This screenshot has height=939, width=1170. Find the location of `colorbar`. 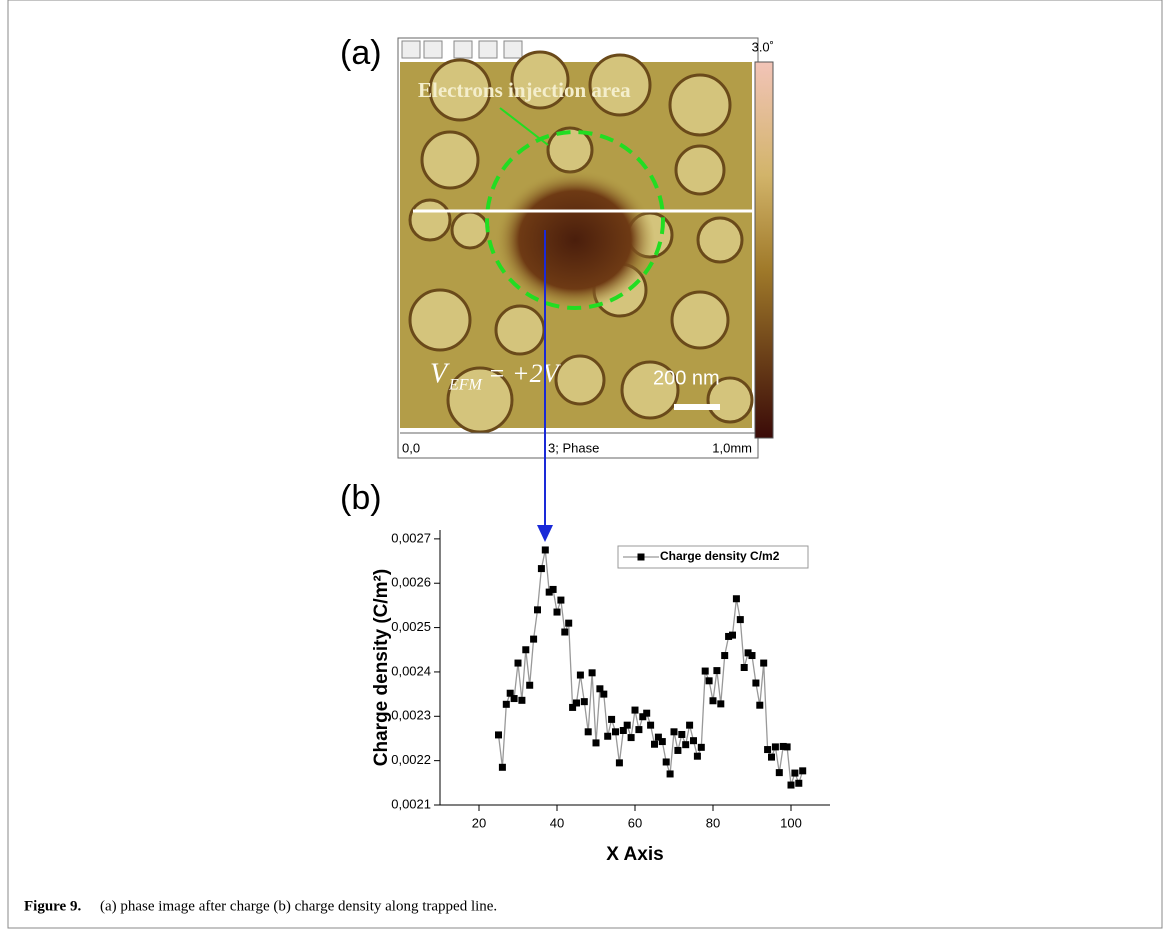

colorbar is located at coordinates (764, 250).